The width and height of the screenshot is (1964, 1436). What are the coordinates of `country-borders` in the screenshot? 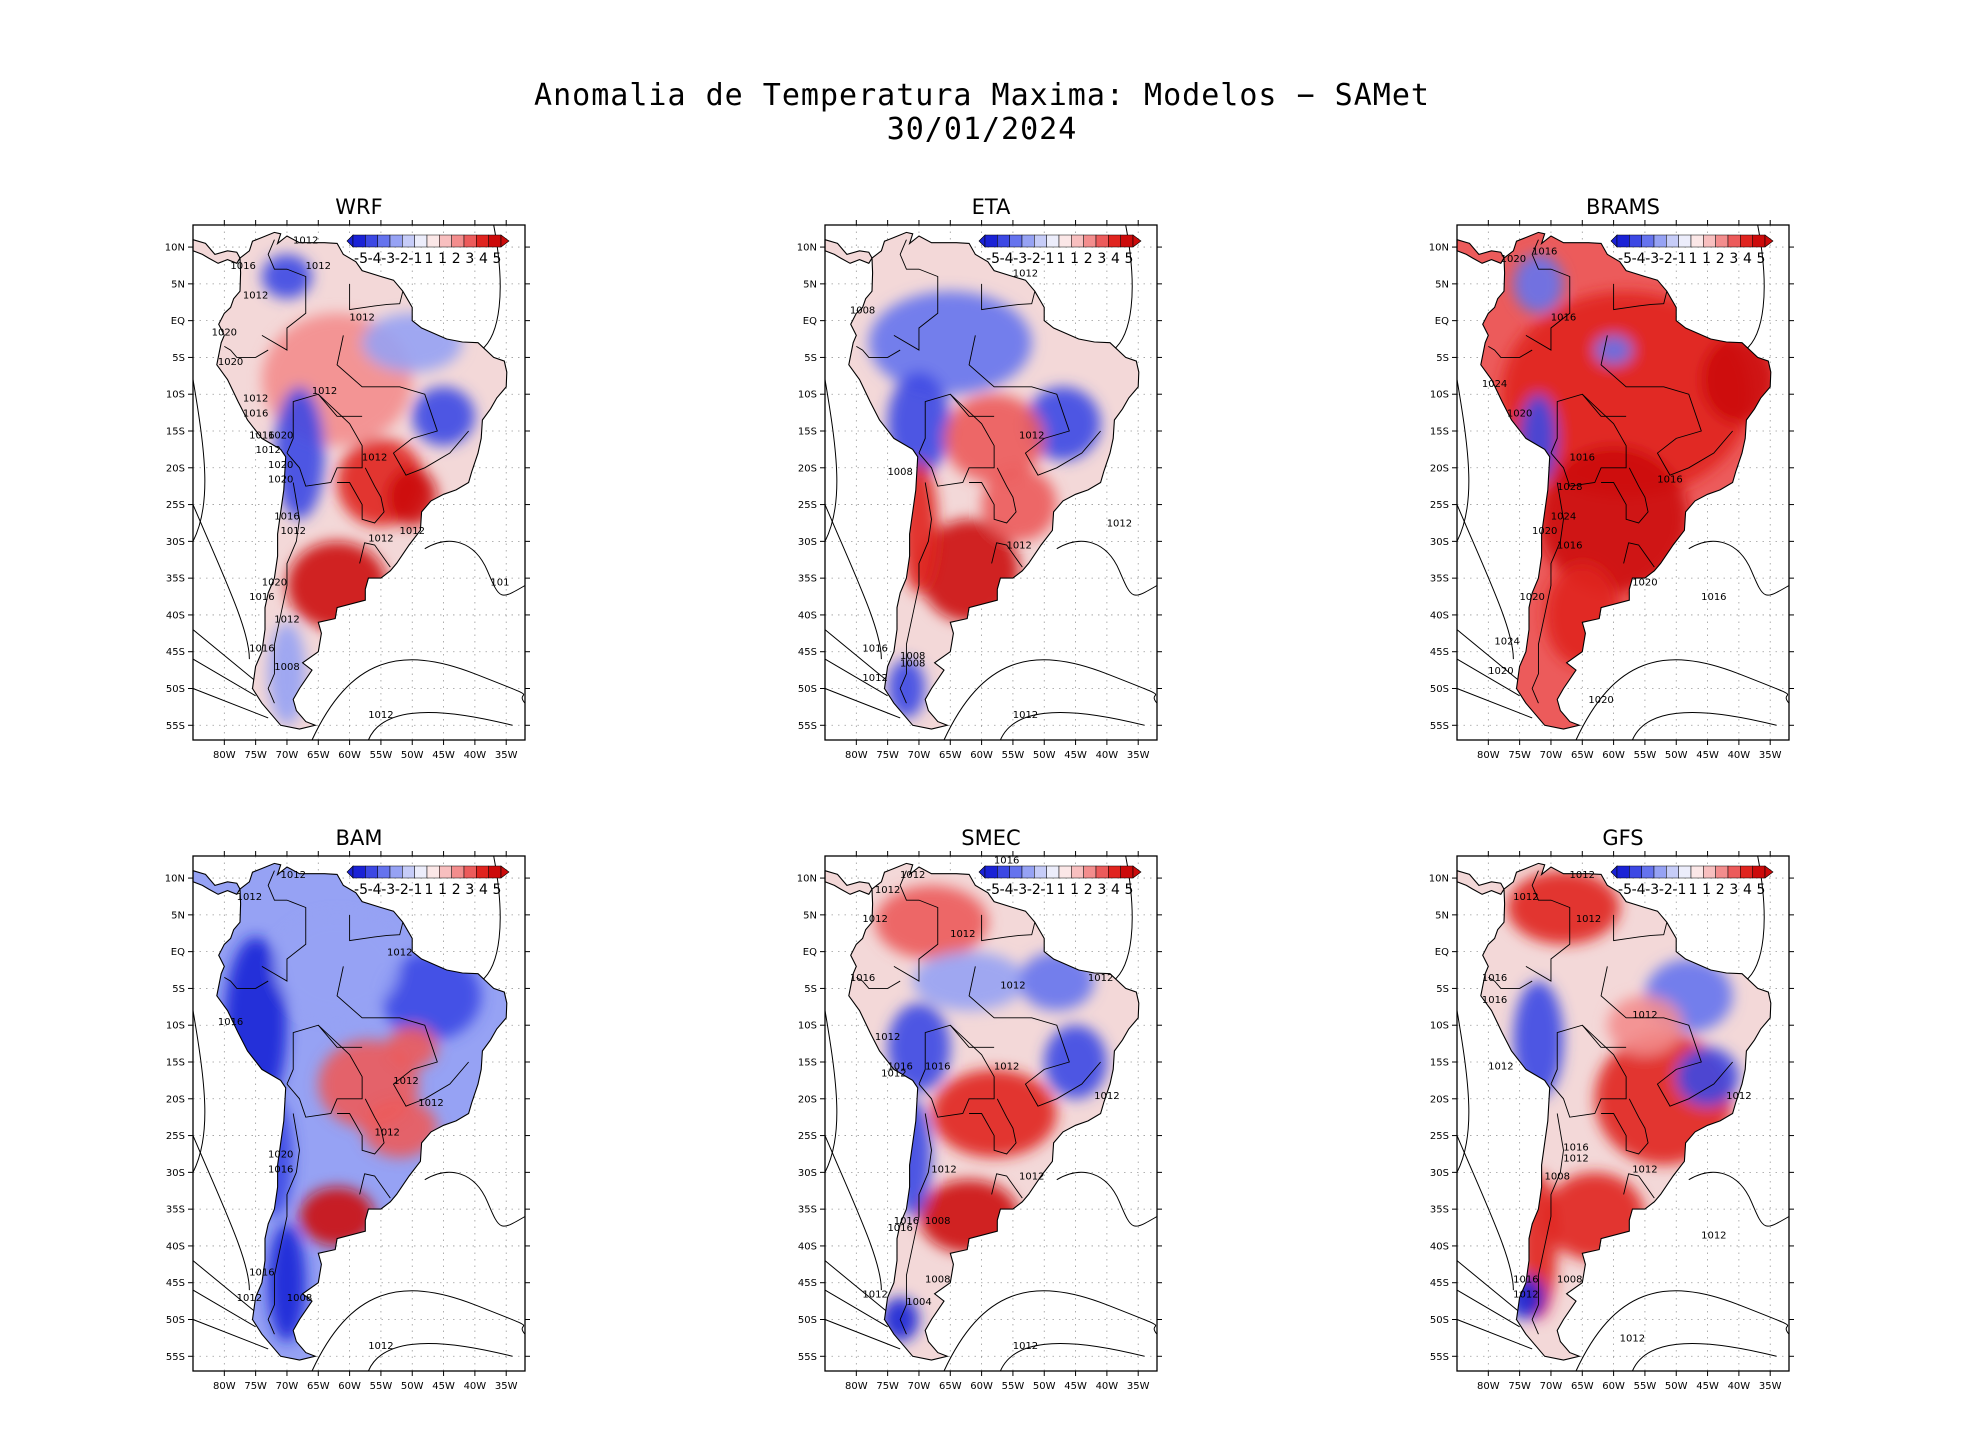 It's located at (346, 471).